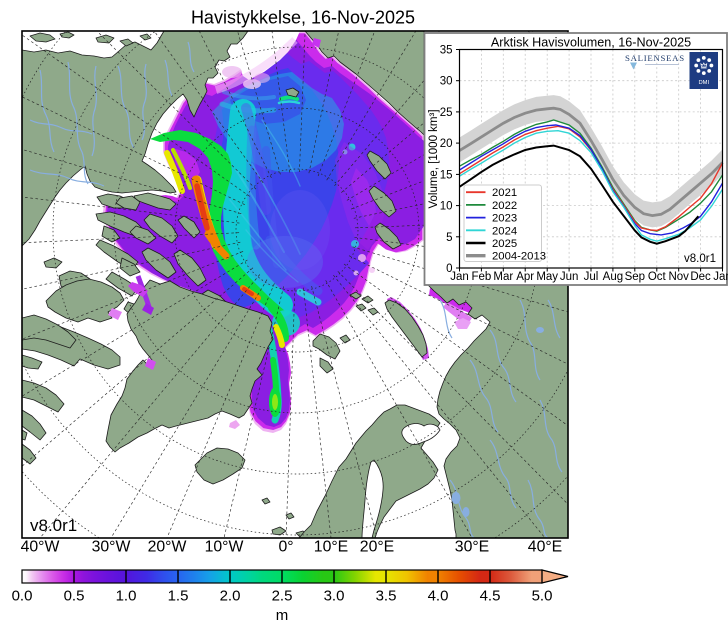  I want to click on svg-text: 0.0, so click(22, 596).